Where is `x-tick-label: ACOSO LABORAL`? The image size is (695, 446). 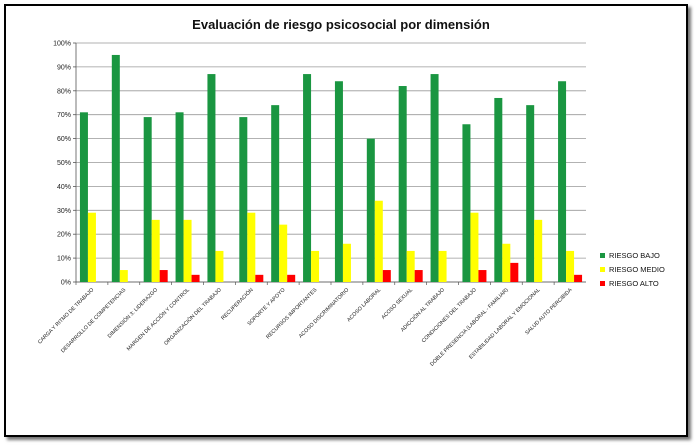
x-tick-label: ACOSO LABORAL is located at coordinates (364, 305).